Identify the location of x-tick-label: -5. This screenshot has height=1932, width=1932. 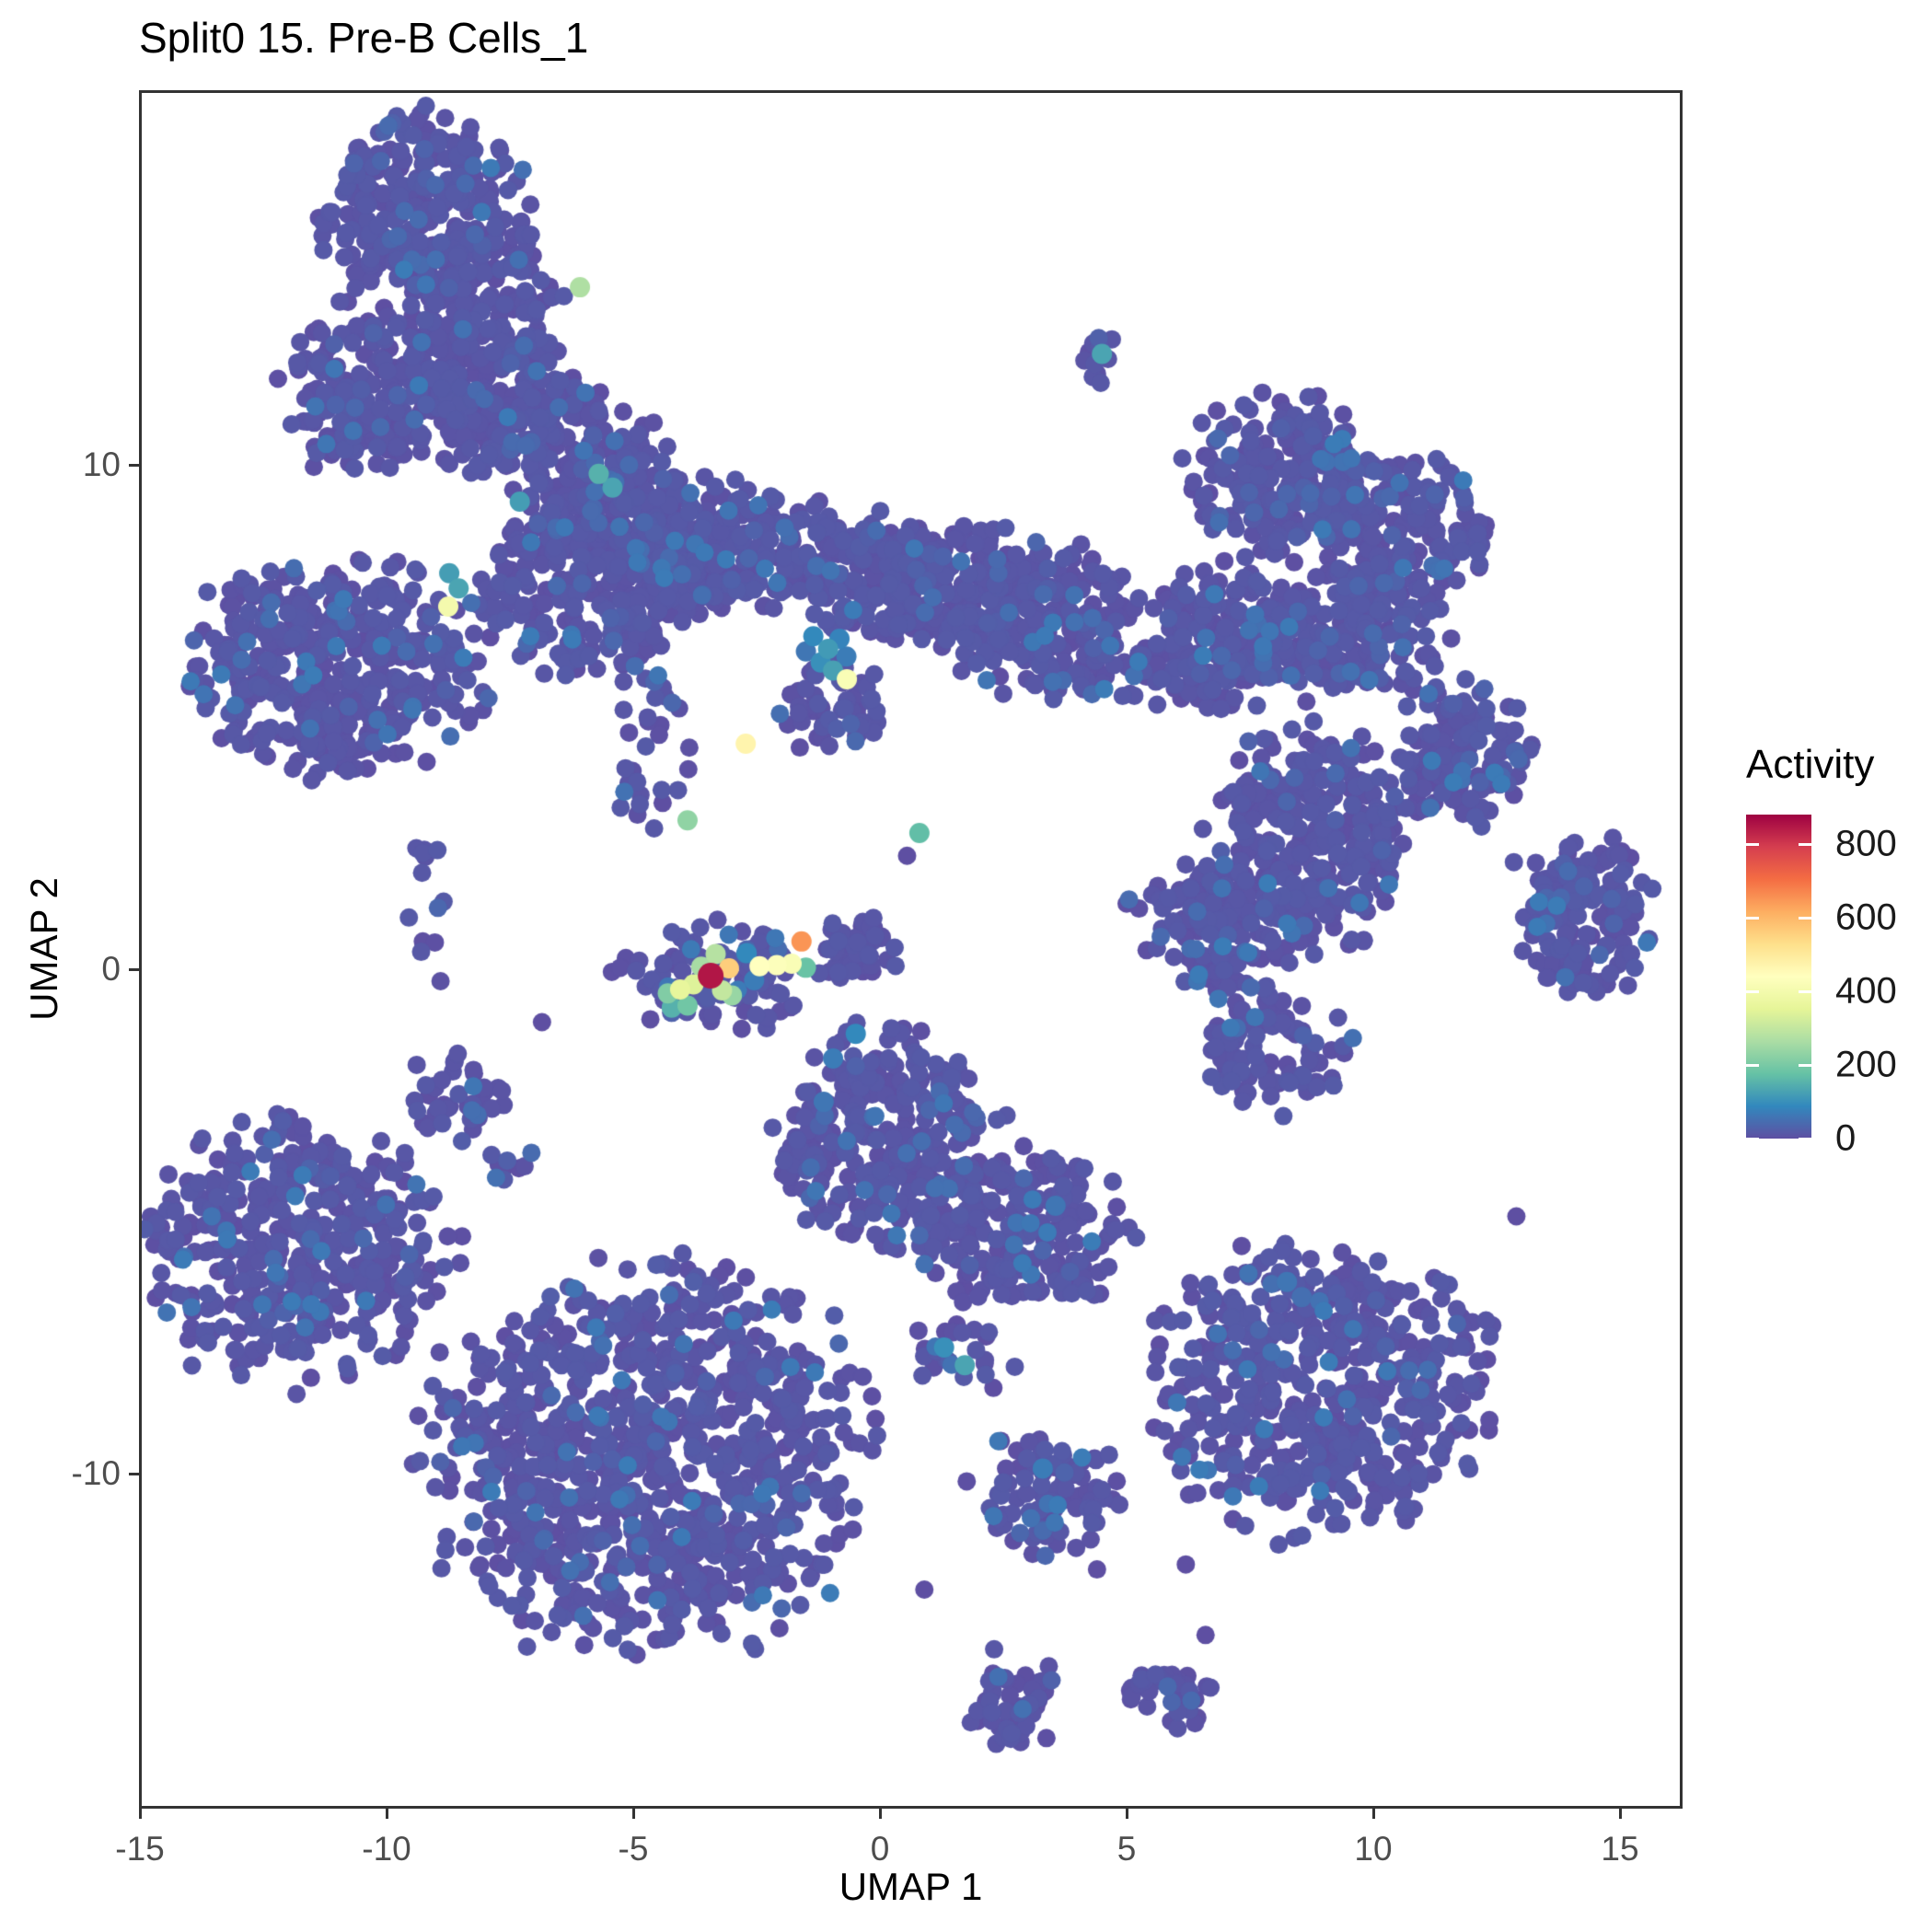
(633, 1849).